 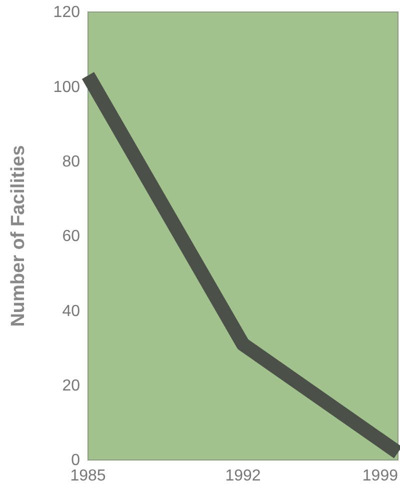 What do you see at coordinates (75, 461) in the screenshot?
I see `y-tick-label: 0` at bounding box center [75, 461].